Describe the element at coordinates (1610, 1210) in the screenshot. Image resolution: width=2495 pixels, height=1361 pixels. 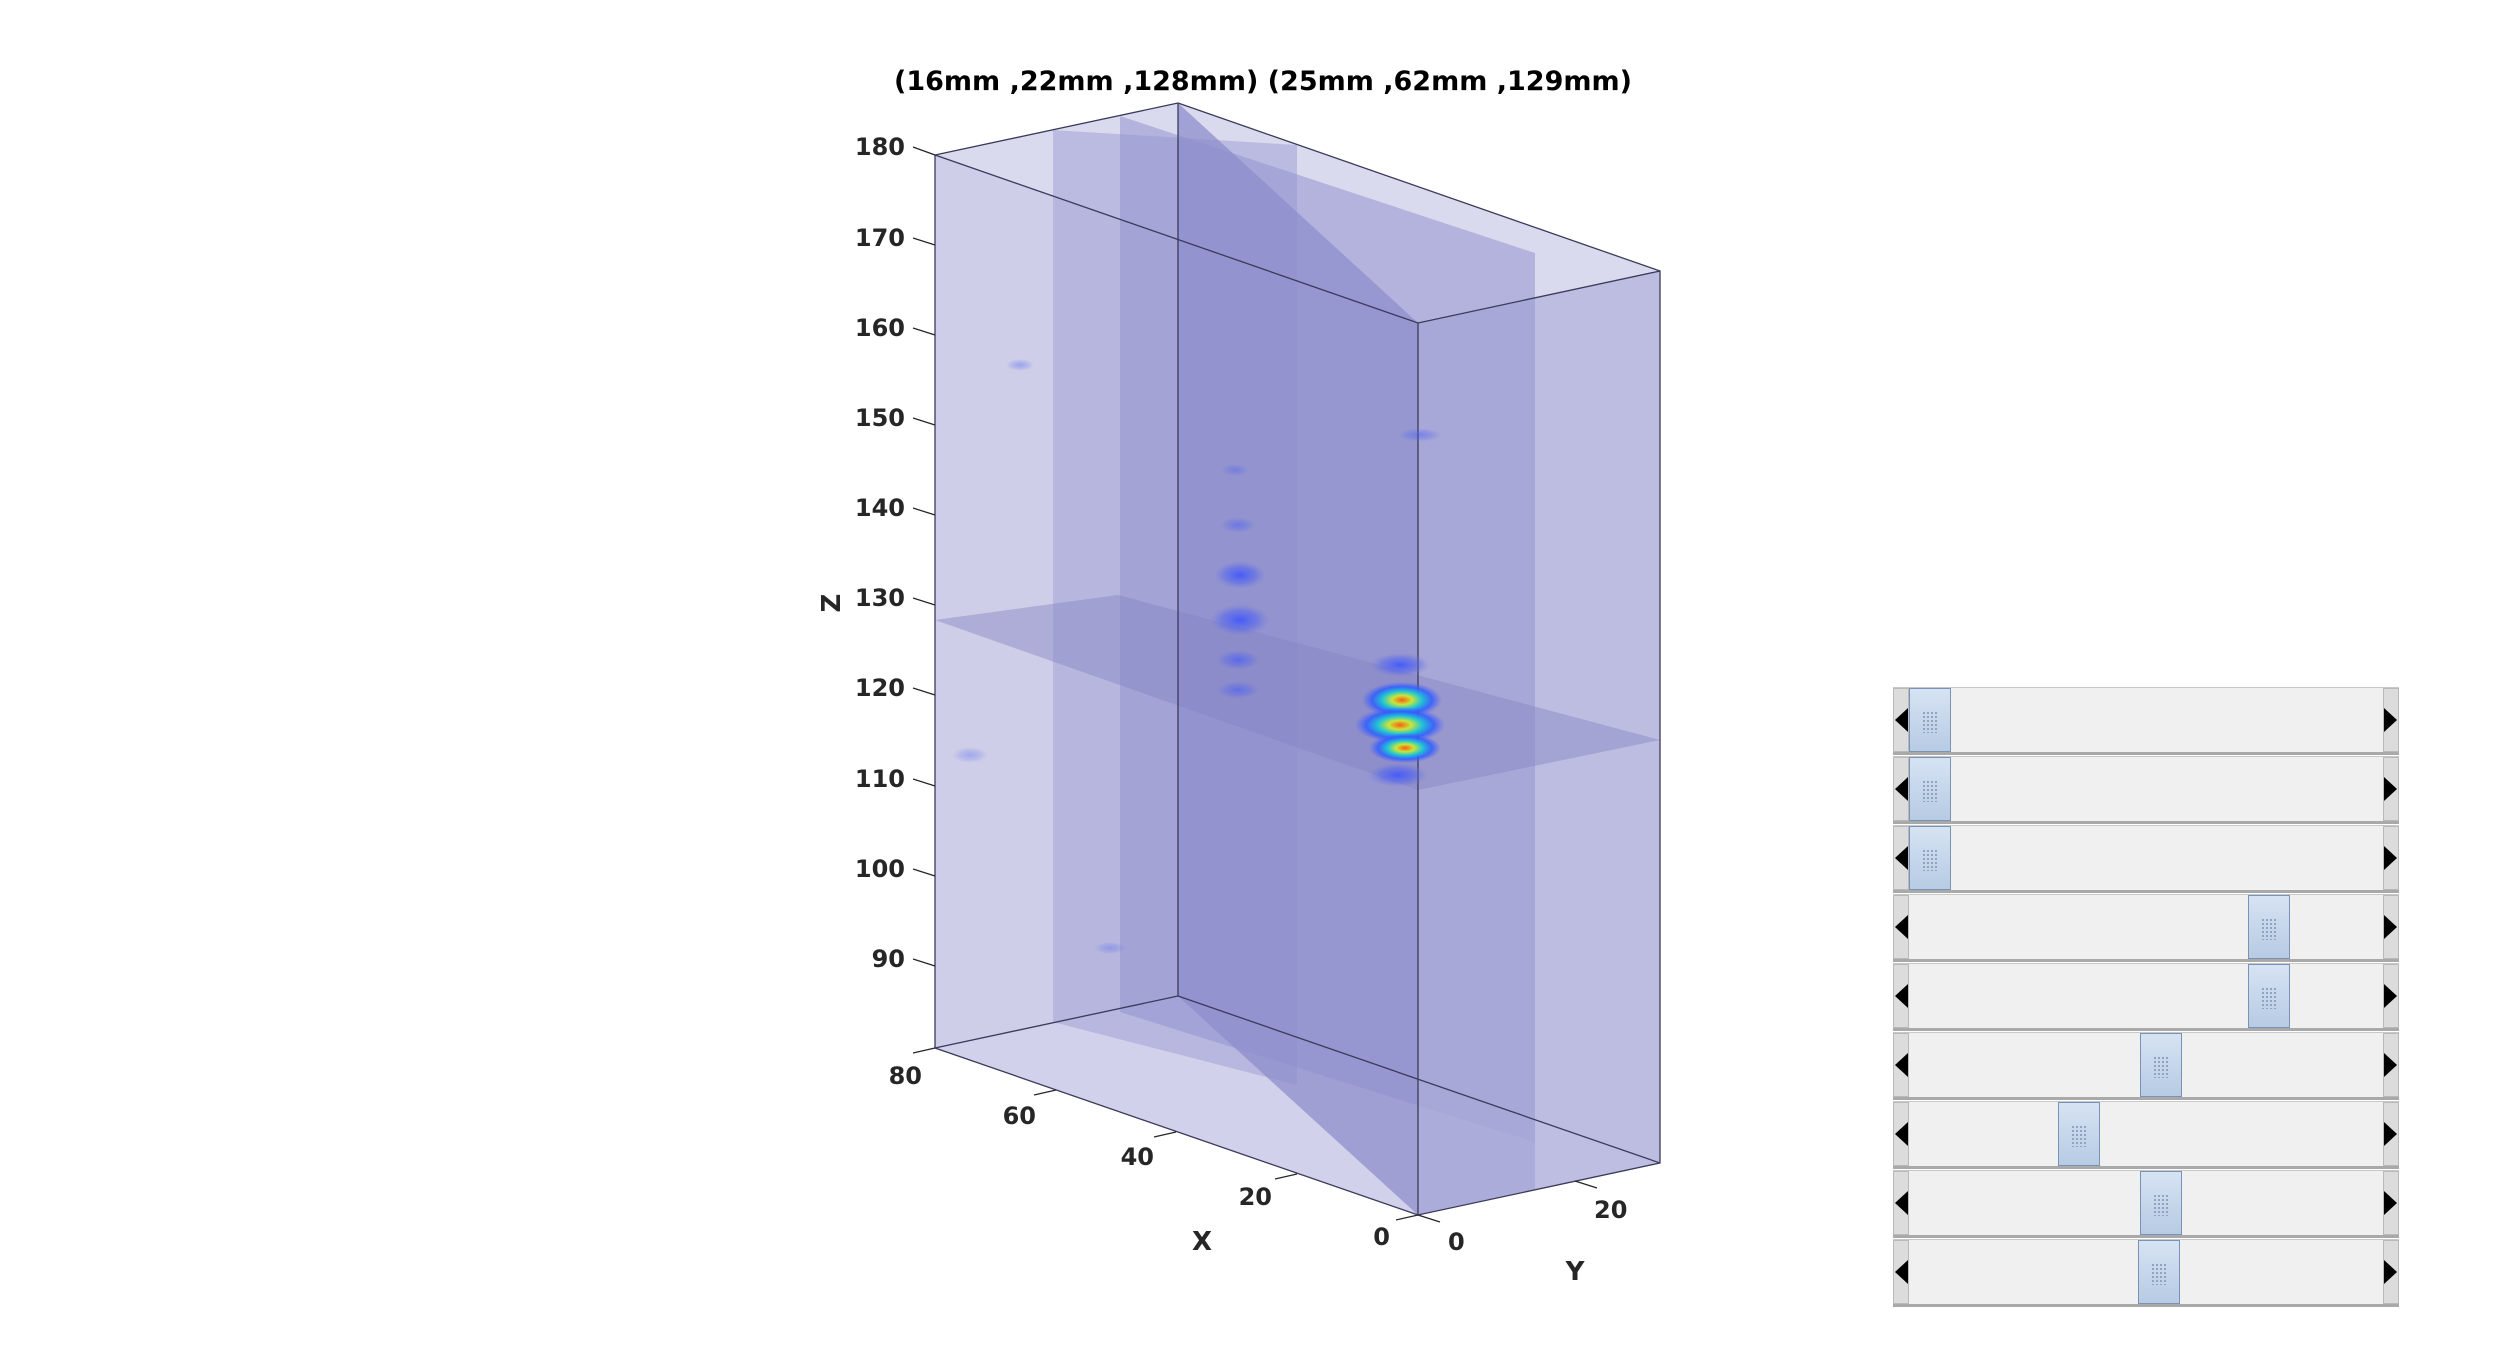
I see `y-tick-label: 20` at that location.